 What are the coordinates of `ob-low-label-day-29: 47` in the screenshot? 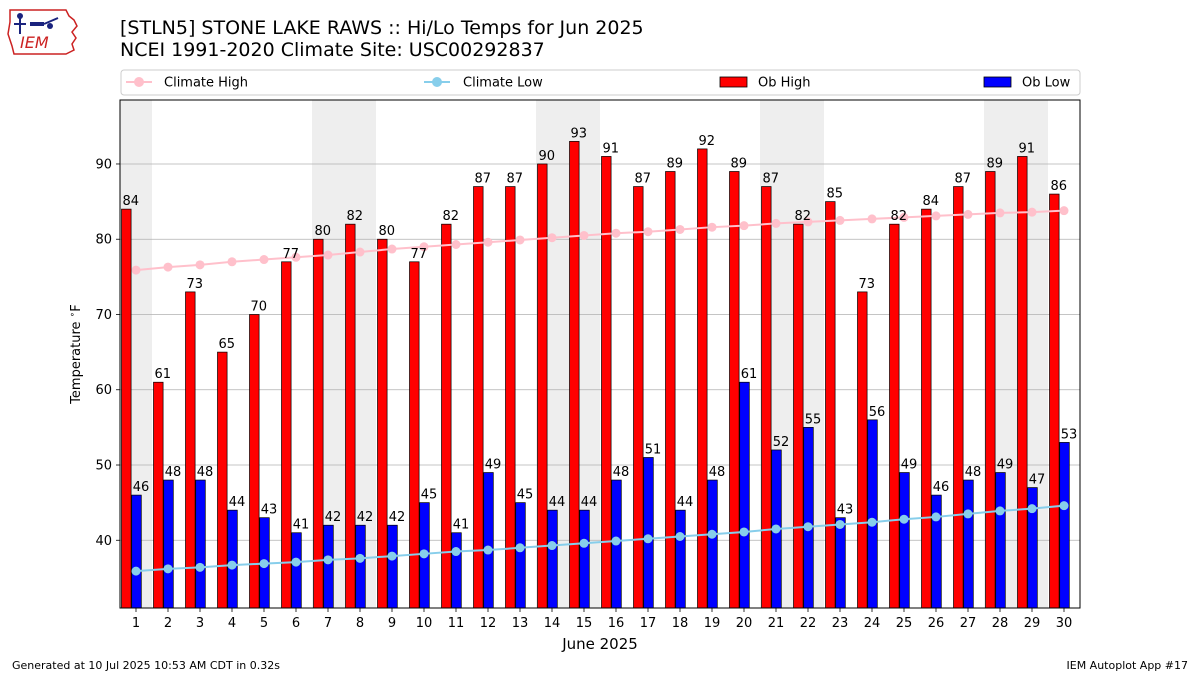 It's located at (1037, 480).